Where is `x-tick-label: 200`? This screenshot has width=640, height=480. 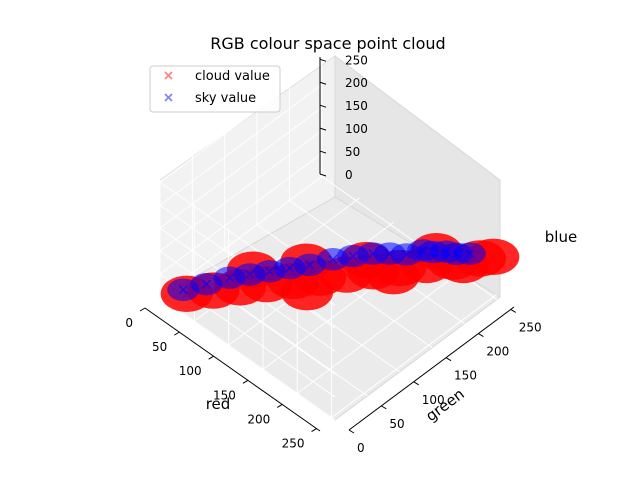 x-tick-label: 200 is located at coordinates (258, 419).